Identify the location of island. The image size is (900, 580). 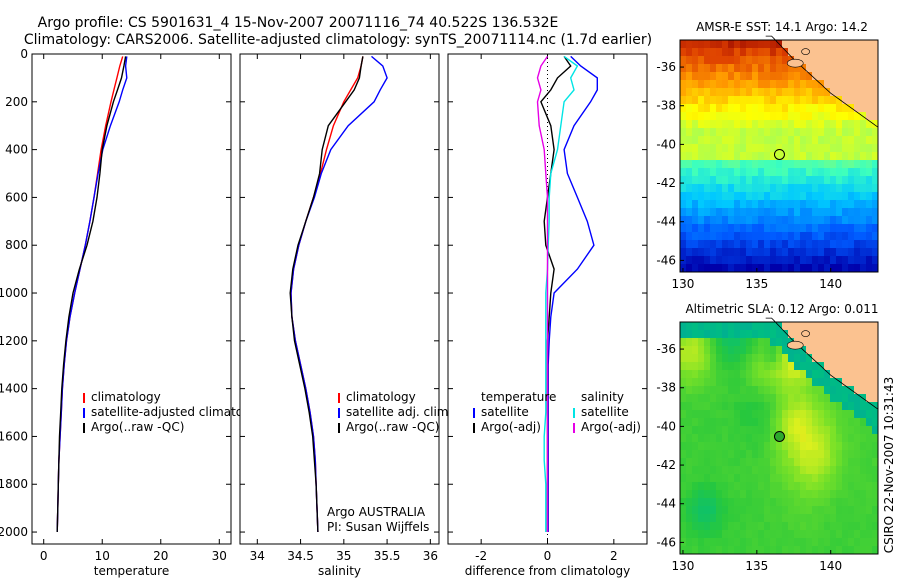
(805, 333).